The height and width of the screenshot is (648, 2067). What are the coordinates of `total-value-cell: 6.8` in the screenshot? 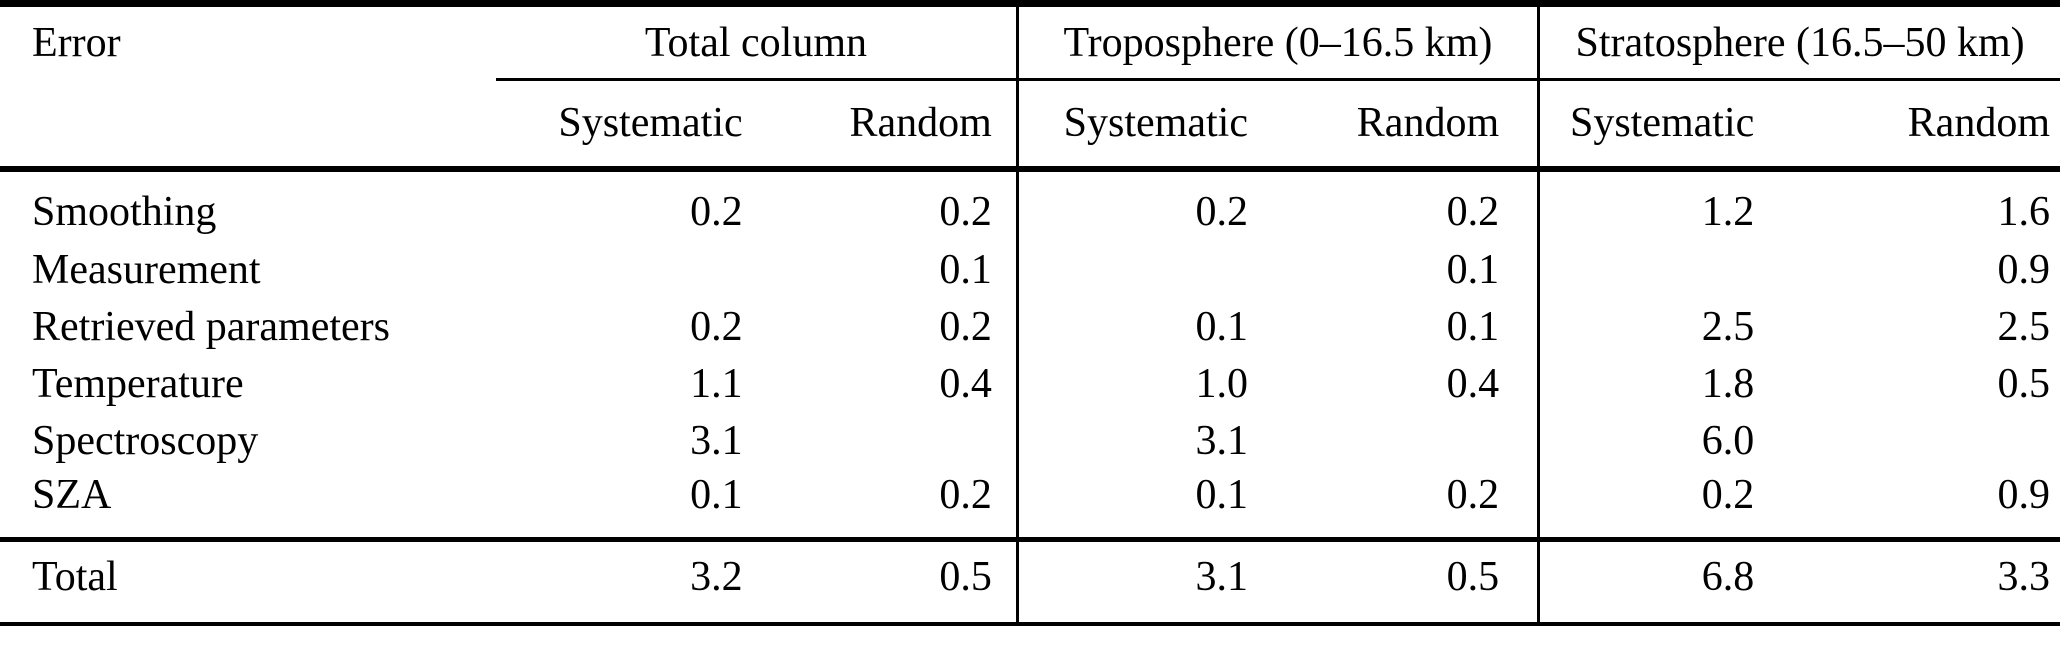 It's located at (1669, 580).